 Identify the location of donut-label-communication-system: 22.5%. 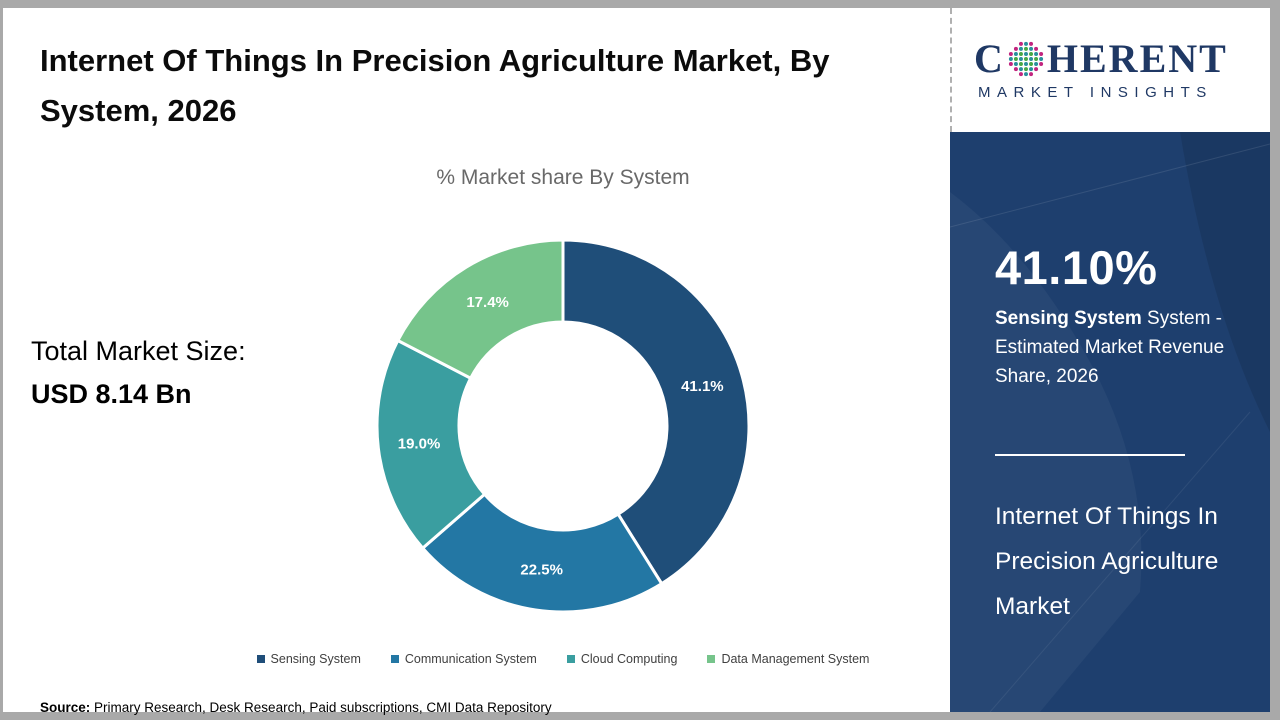
(541, 569).